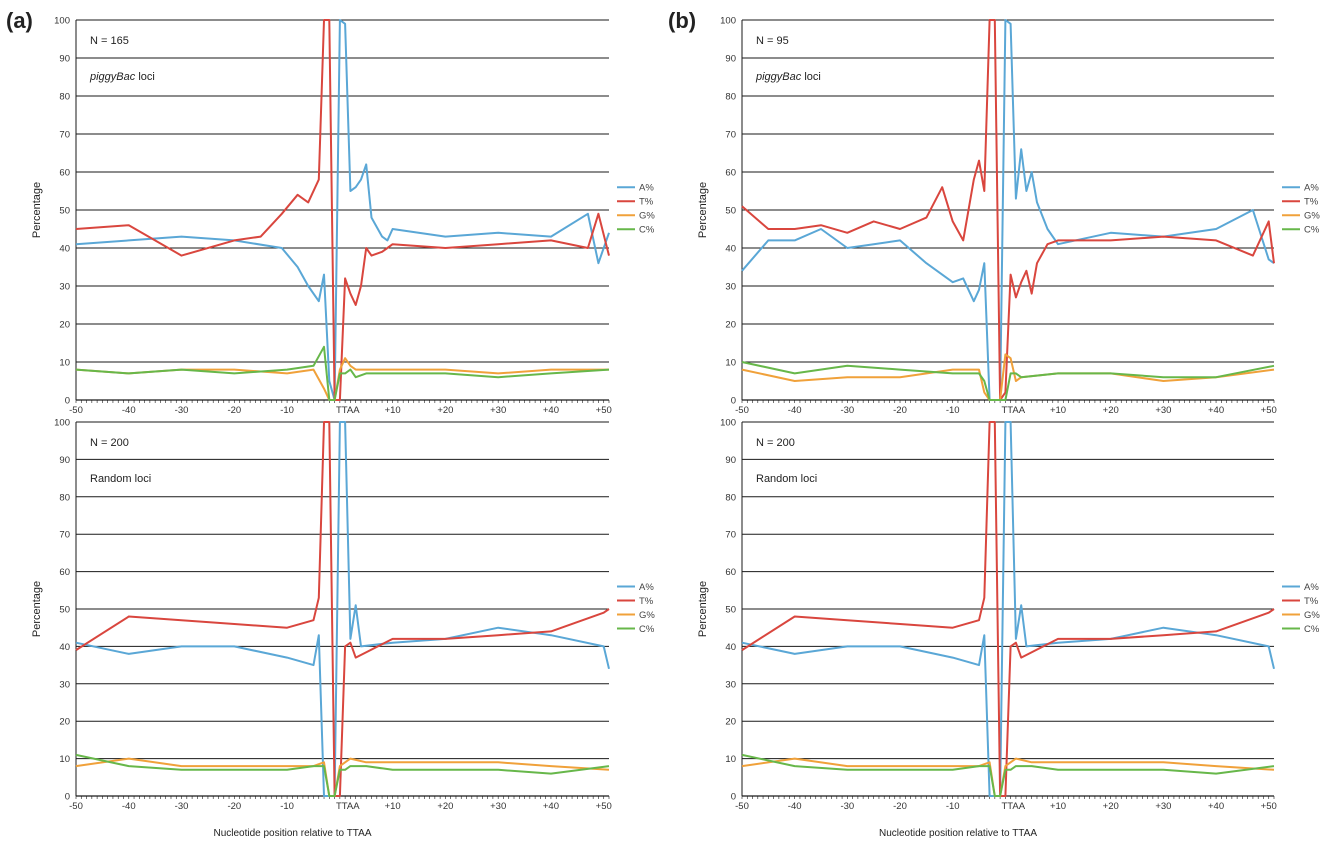 This screenshot has height=844, width=1330. I want to click on loci-label-rest: loci, so click(145, 77).